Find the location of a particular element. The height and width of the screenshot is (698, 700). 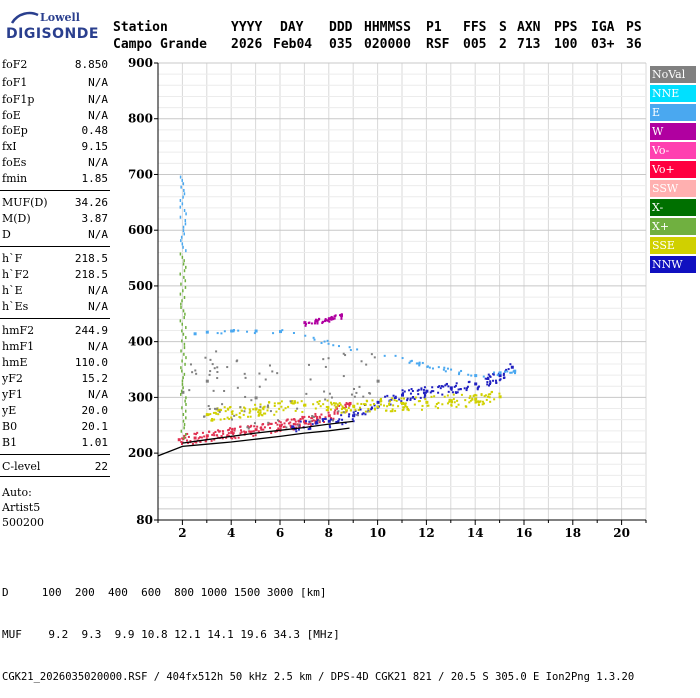

y-tick-label: 400 is located at coordinates (140, 342).